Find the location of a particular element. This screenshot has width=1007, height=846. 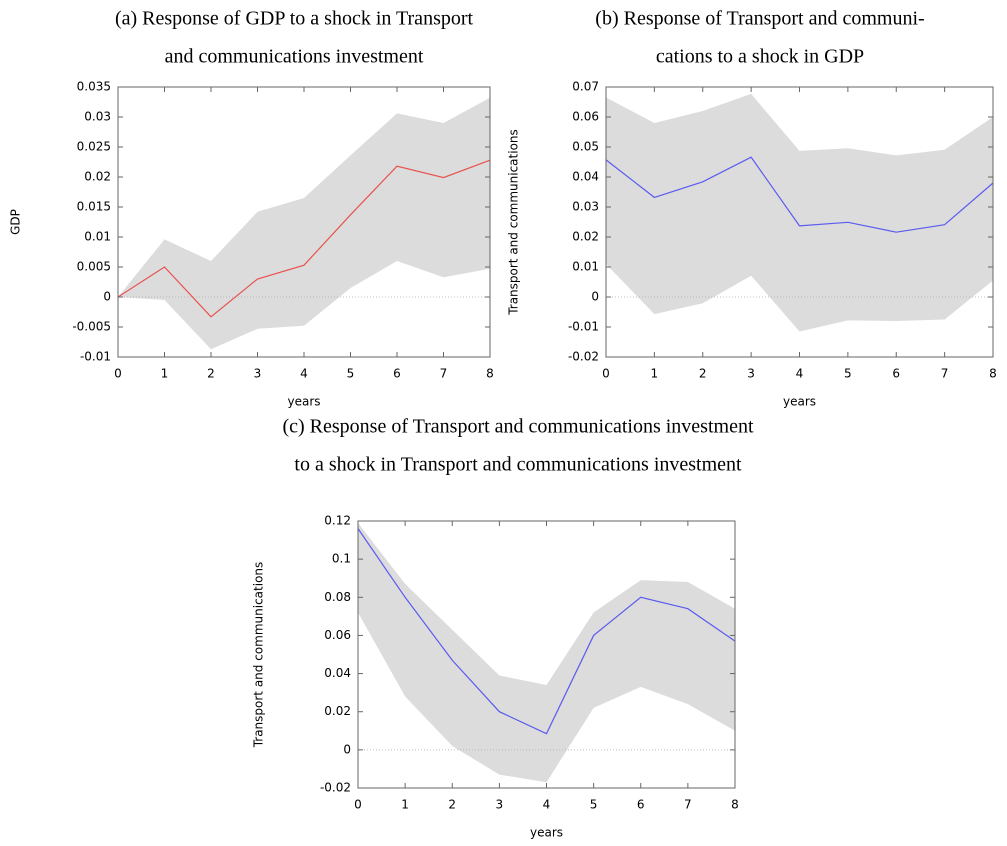

chart-caption: (b) Response of Transport and communi- is located at coordinates (759, 19).